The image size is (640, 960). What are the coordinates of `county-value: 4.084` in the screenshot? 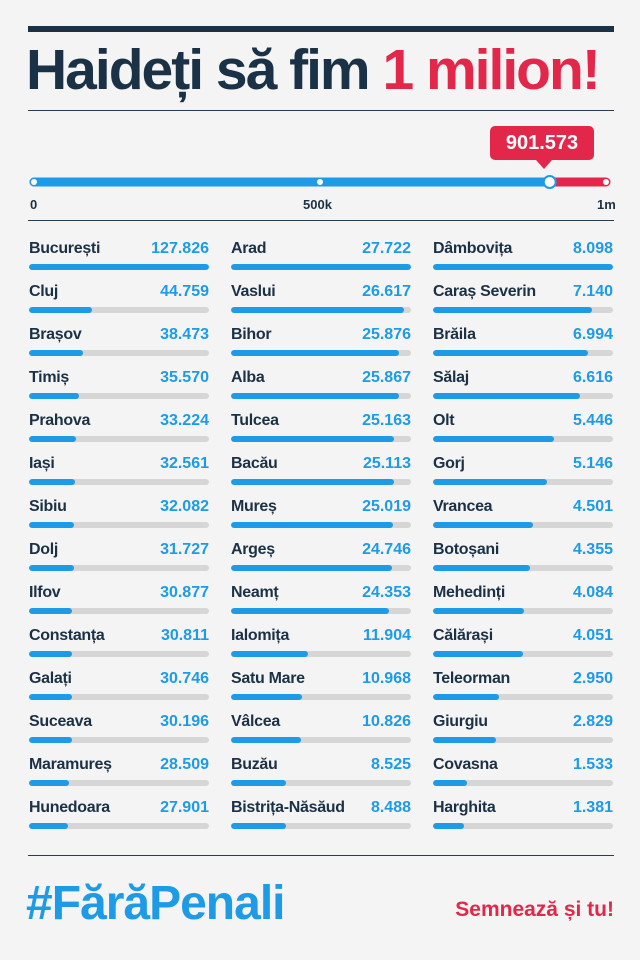 It's located at (592, 592).